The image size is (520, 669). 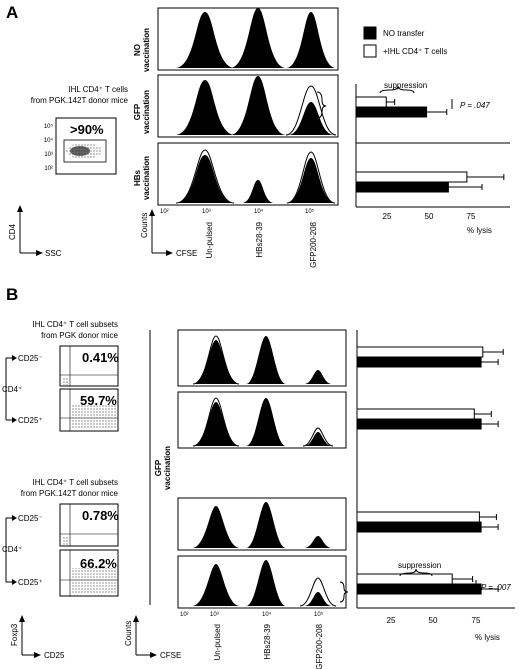 What do you see at coordinates (37, 637) in the screenshot?
I see `dotplot-b-axes: Foxp3 CD25` at bounding box center [37, 637].